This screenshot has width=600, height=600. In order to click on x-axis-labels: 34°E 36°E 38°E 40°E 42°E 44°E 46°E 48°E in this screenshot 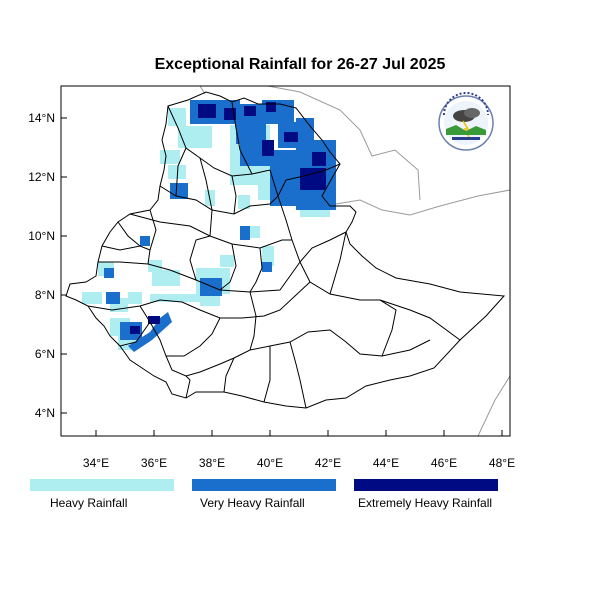, I will do `click(299, 463)`.